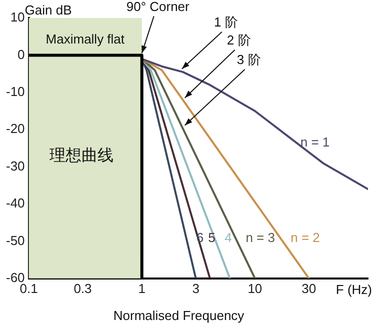 The height and width of the screenshot is (336, 376). What do you see at coordinates (226, 22) in the screenshot?
I see `annotation: 1 阶` at bounding box center [226, 22].